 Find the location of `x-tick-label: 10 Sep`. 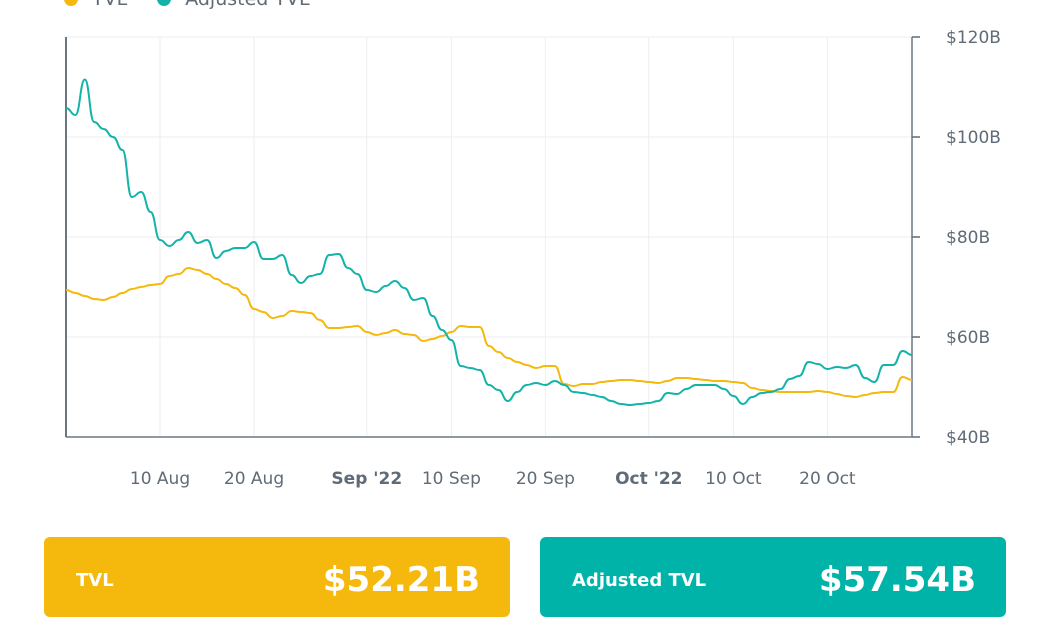

x-tick-label: 10 Sep is located at coordinates (451, 479).